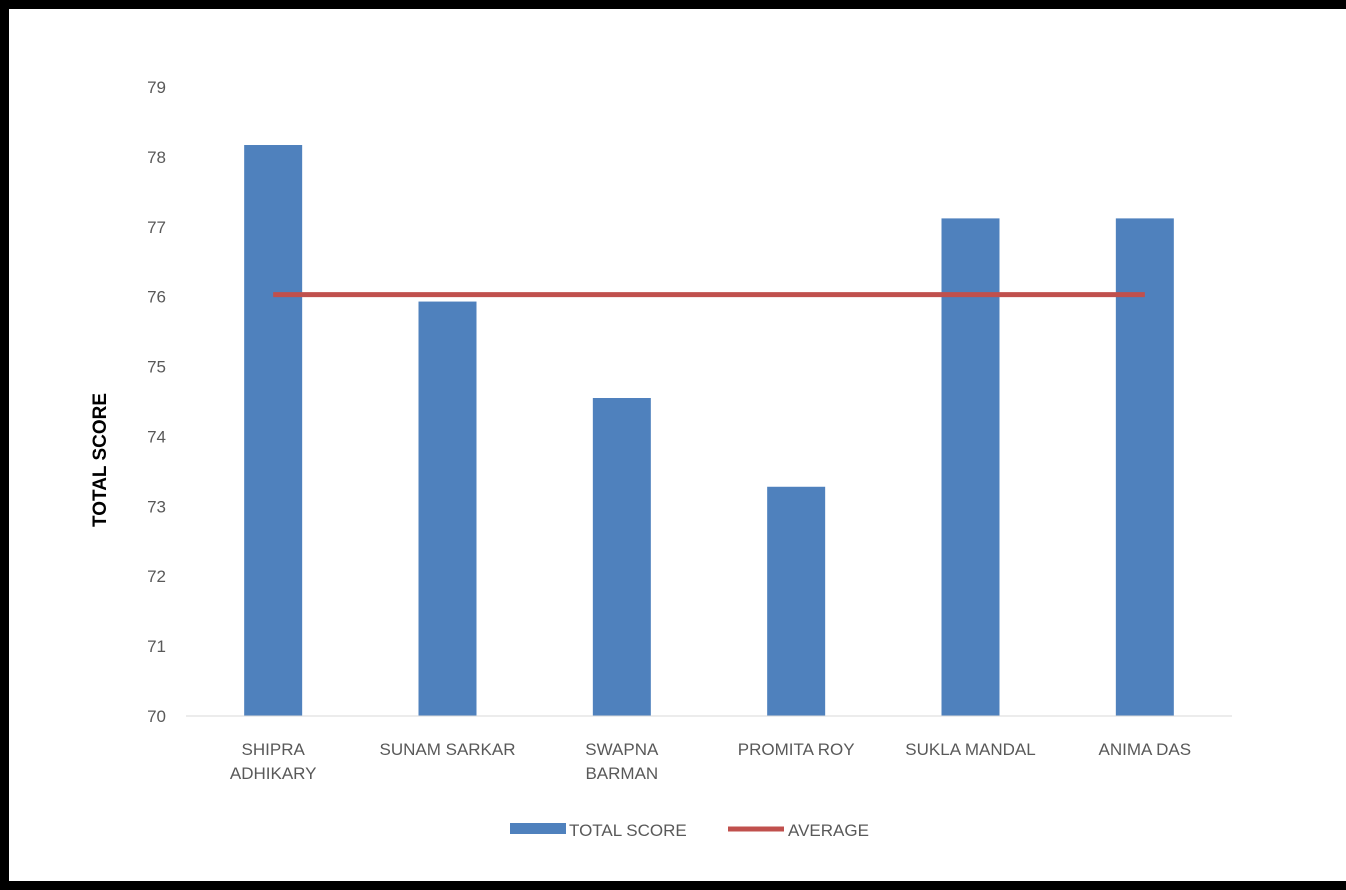 Image resolution: width=1346 pixels, height=890 pixels. I want to click on x-tick-label-line: PROMITA ROY, so click(796, 749).